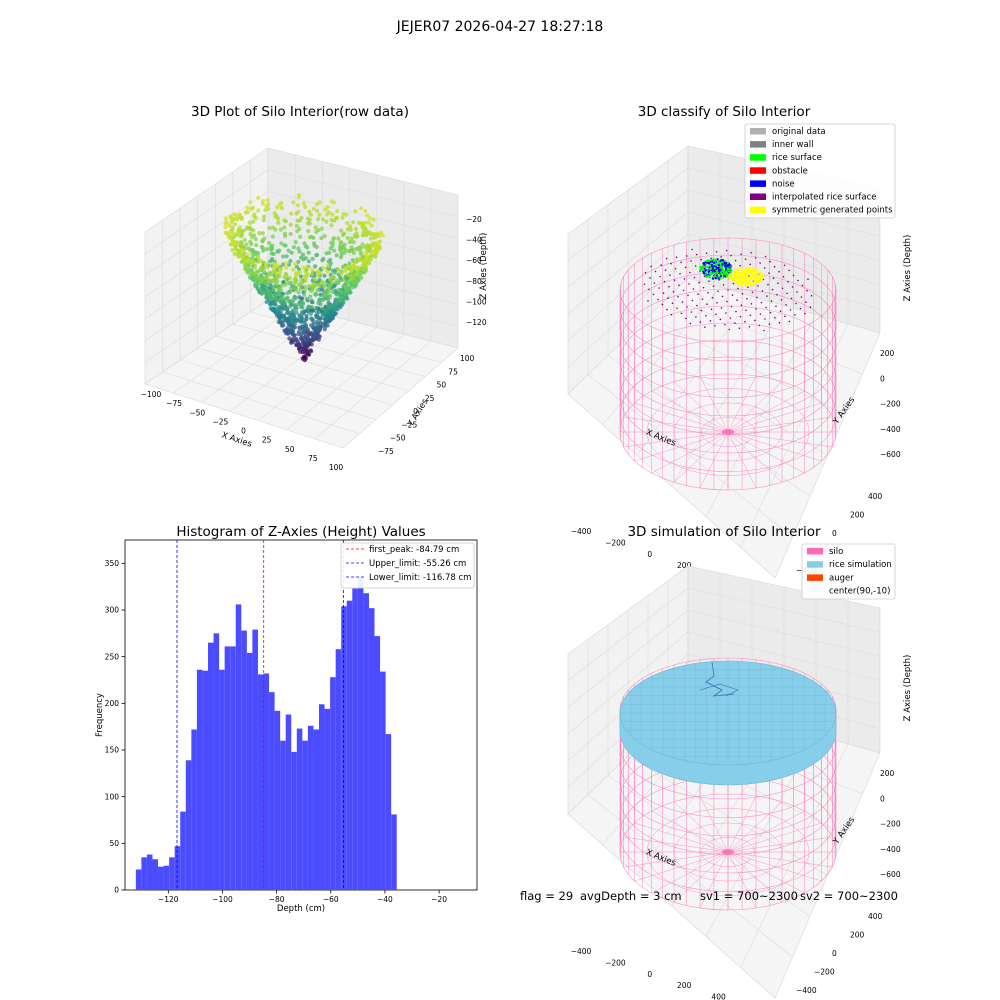 The height and width of the screenshot is (1000, 1000). I want to click on histogram-y-ticks: 0 50 100 150 200 250 300 350, so click(115, 727).